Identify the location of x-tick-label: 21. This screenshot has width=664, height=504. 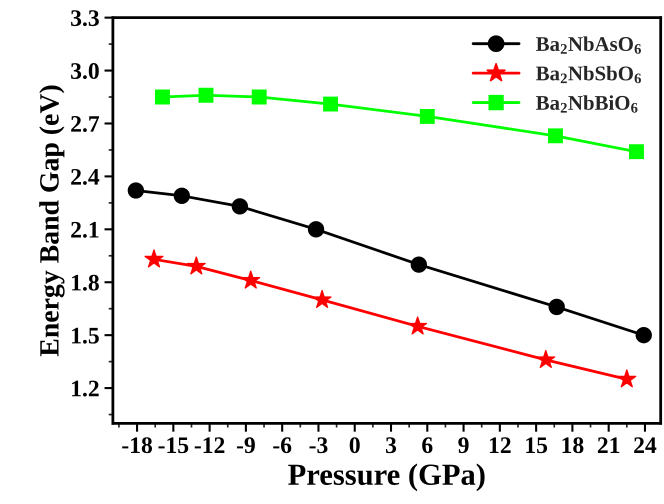
(609, 445).